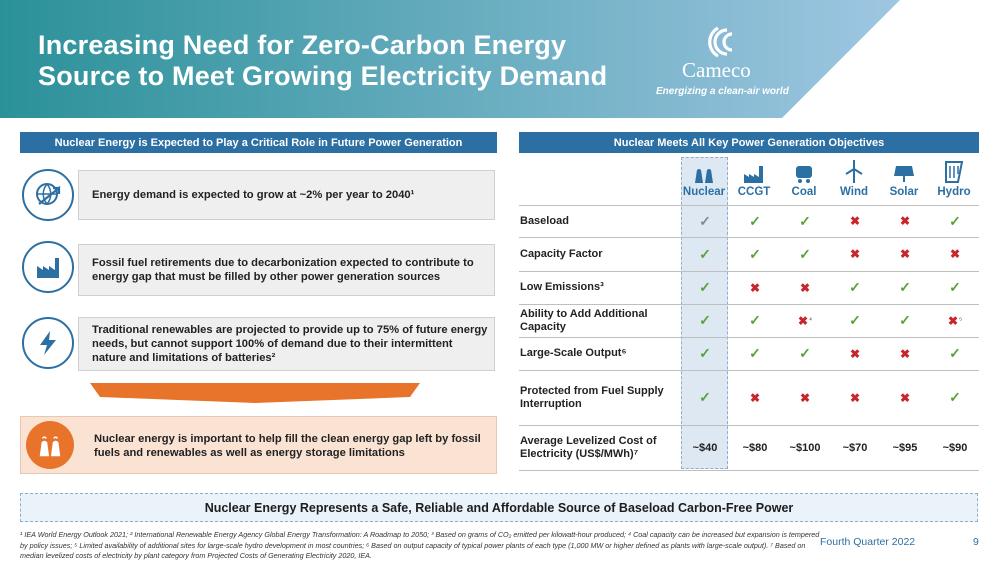 The width and height of the screenshot is (998, 570). I want to click on row-label: Baseload, so click(544, 220).